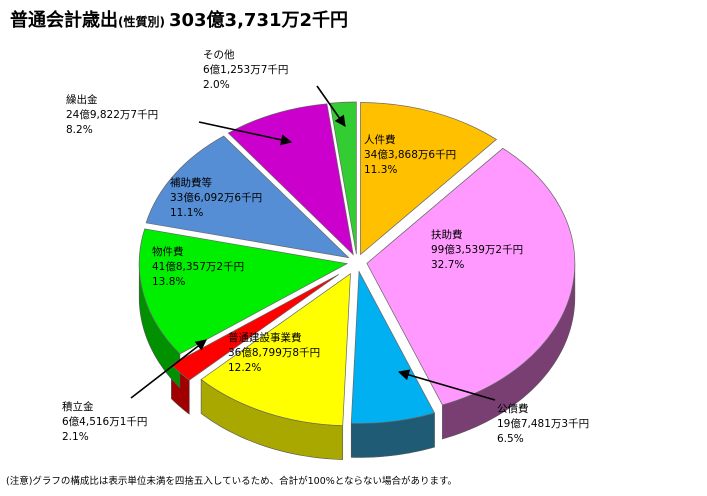  Describe the element at coordinates (510, 439) in the screenshot. I see `slice-label-percent-3: 6.5%` at that location.